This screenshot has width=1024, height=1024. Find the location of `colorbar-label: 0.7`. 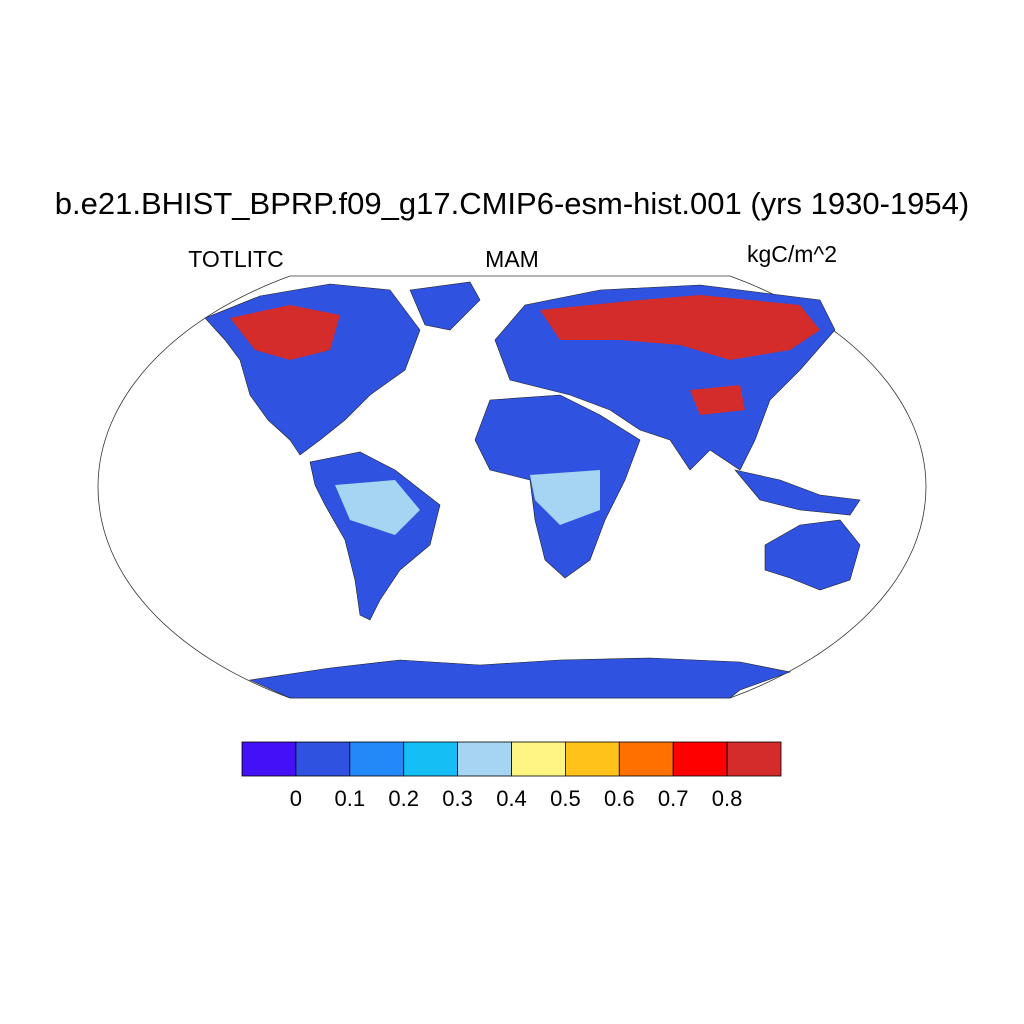

colorbar-label: 0.7 is located at coordinates (673, 798).